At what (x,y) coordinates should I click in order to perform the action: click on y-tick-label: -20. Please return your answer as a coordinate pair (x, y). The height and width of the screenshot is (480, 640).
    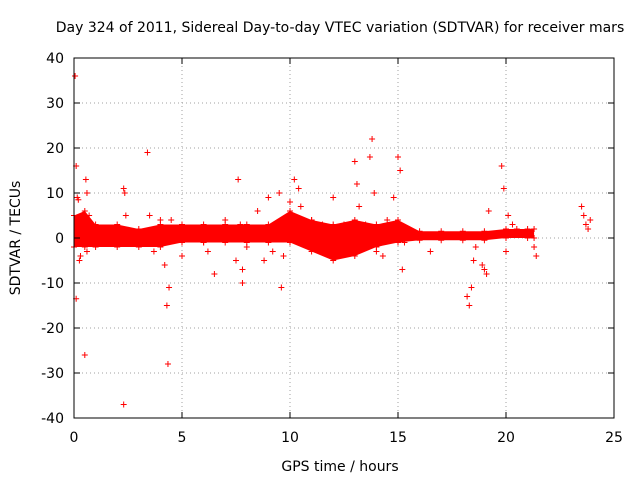
    Looking at the image, I should click on (52, 329).